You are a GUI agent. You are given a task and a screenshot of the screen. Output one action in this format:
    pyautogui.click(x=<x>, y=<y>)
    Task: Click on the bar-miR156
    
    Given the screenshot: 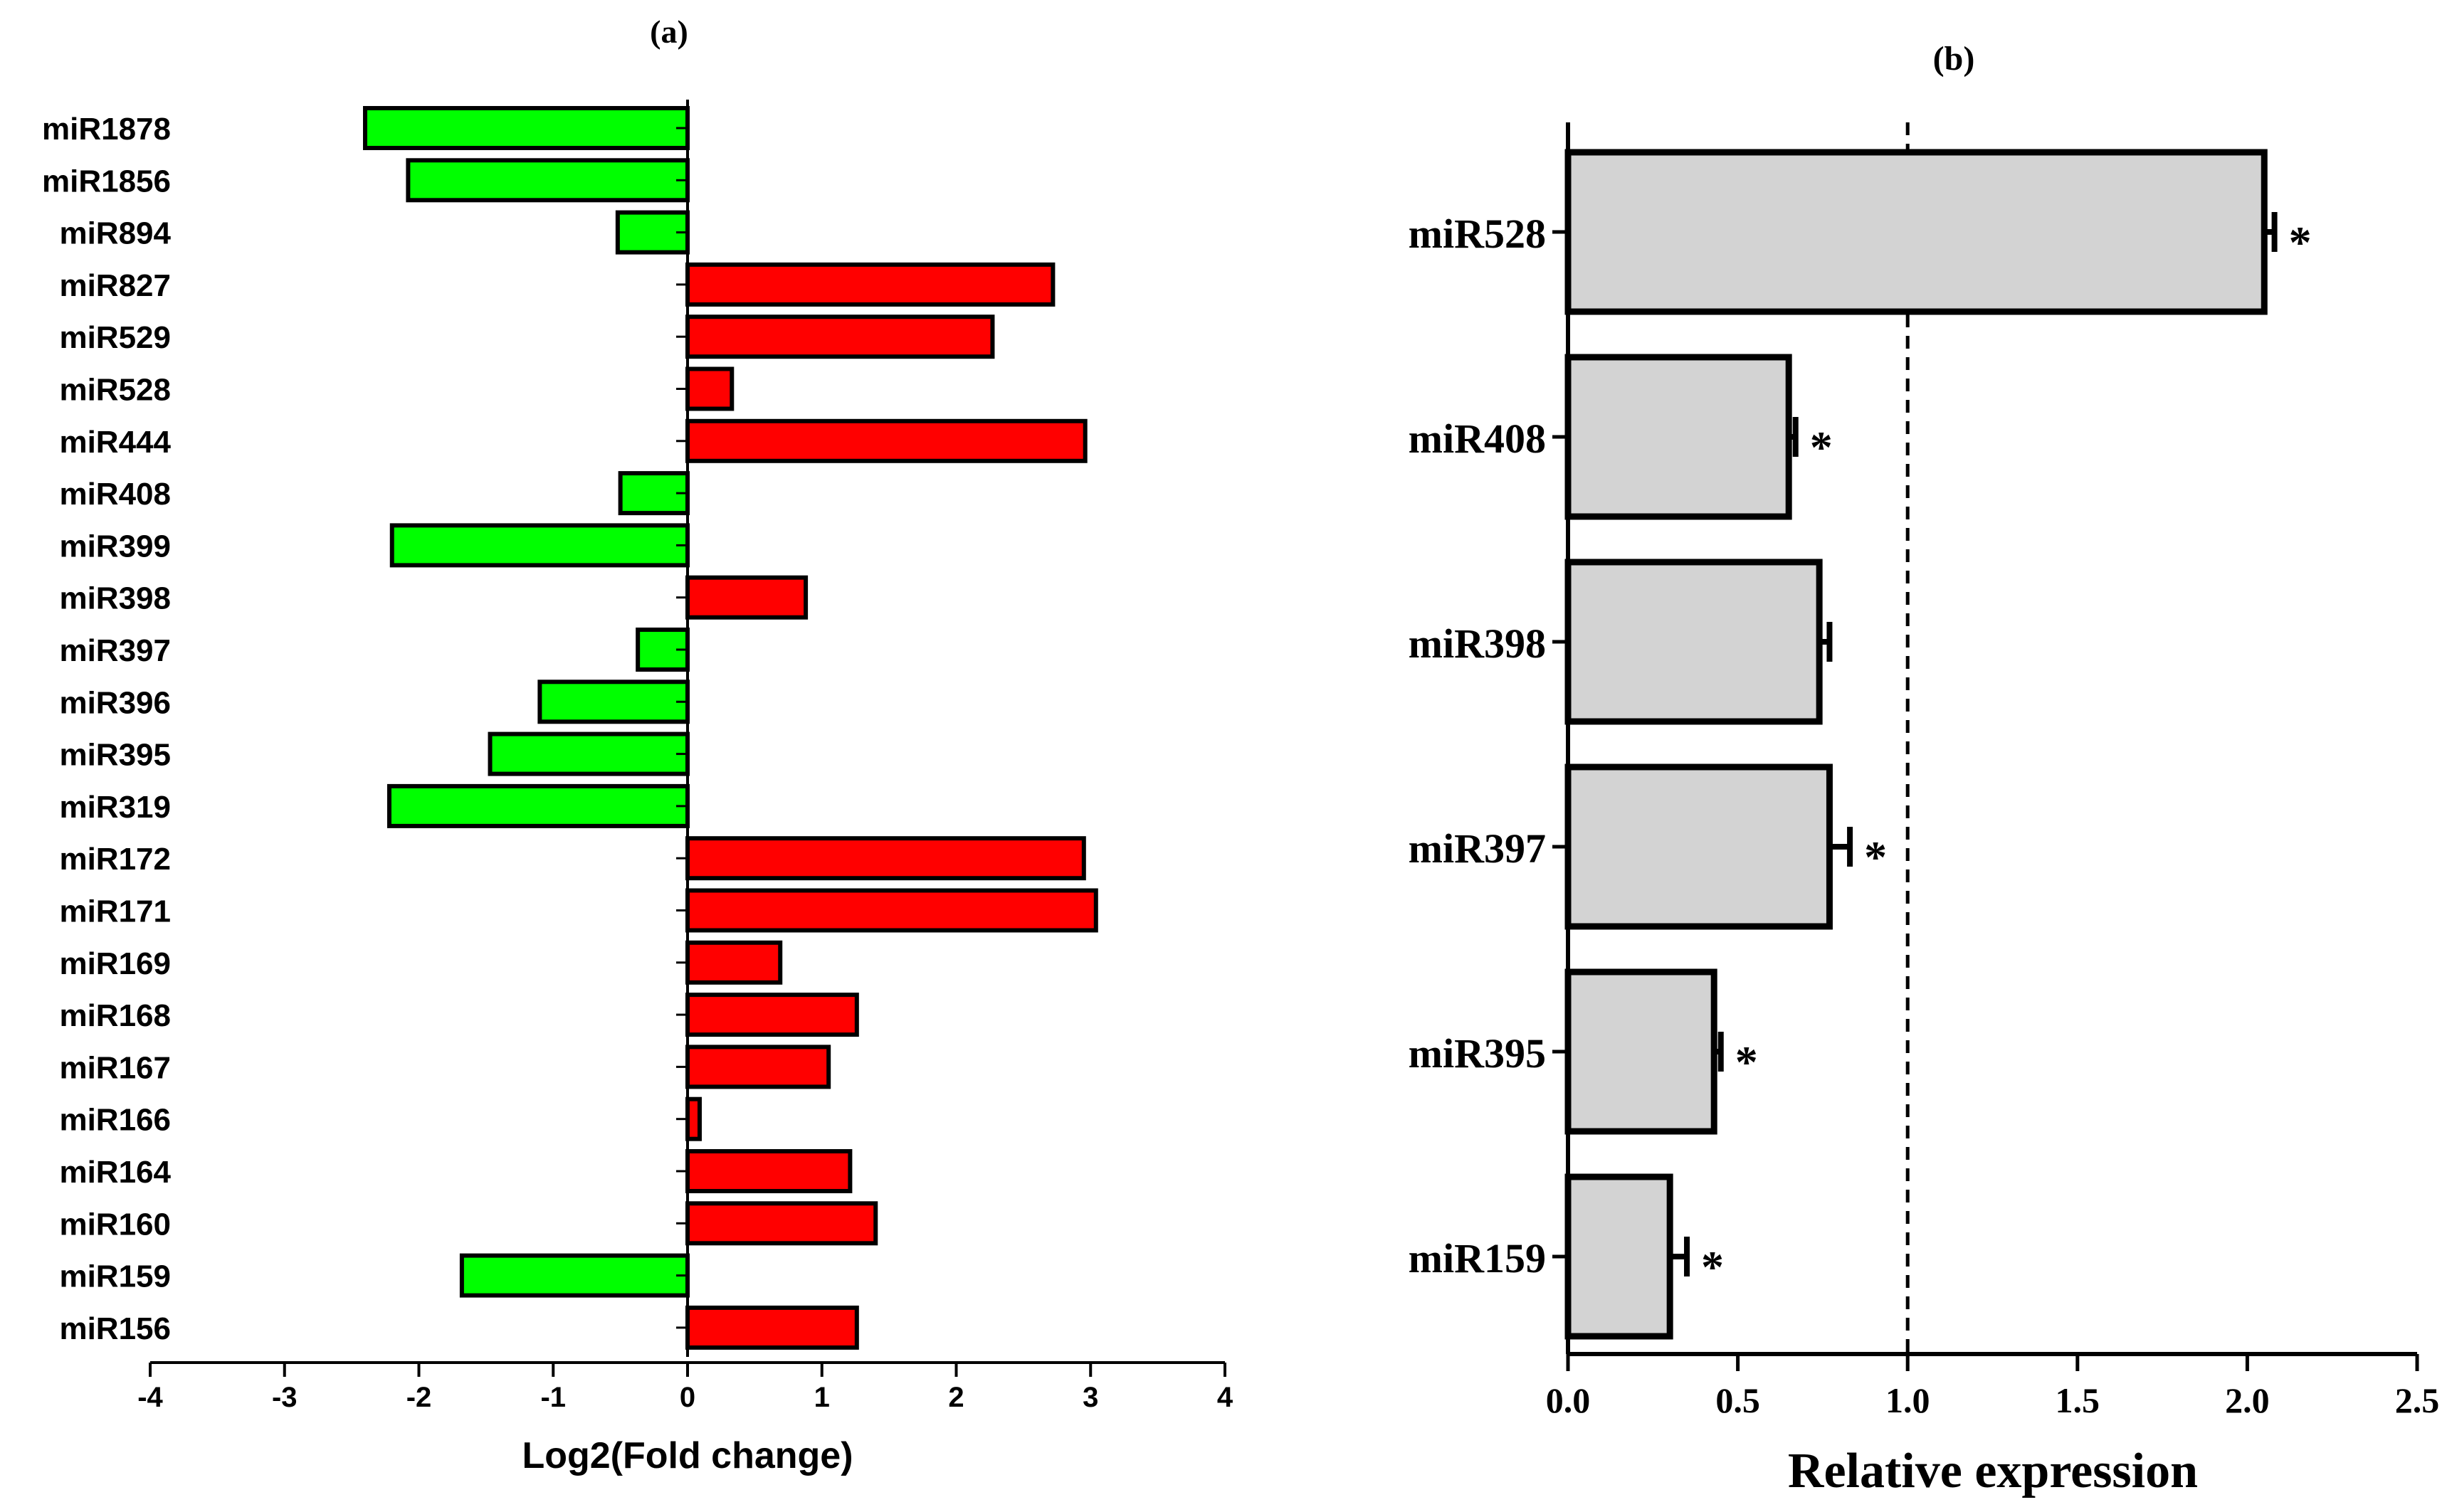 What is the action you would take?
    pyautogui.click(x=772, y=1327)
    